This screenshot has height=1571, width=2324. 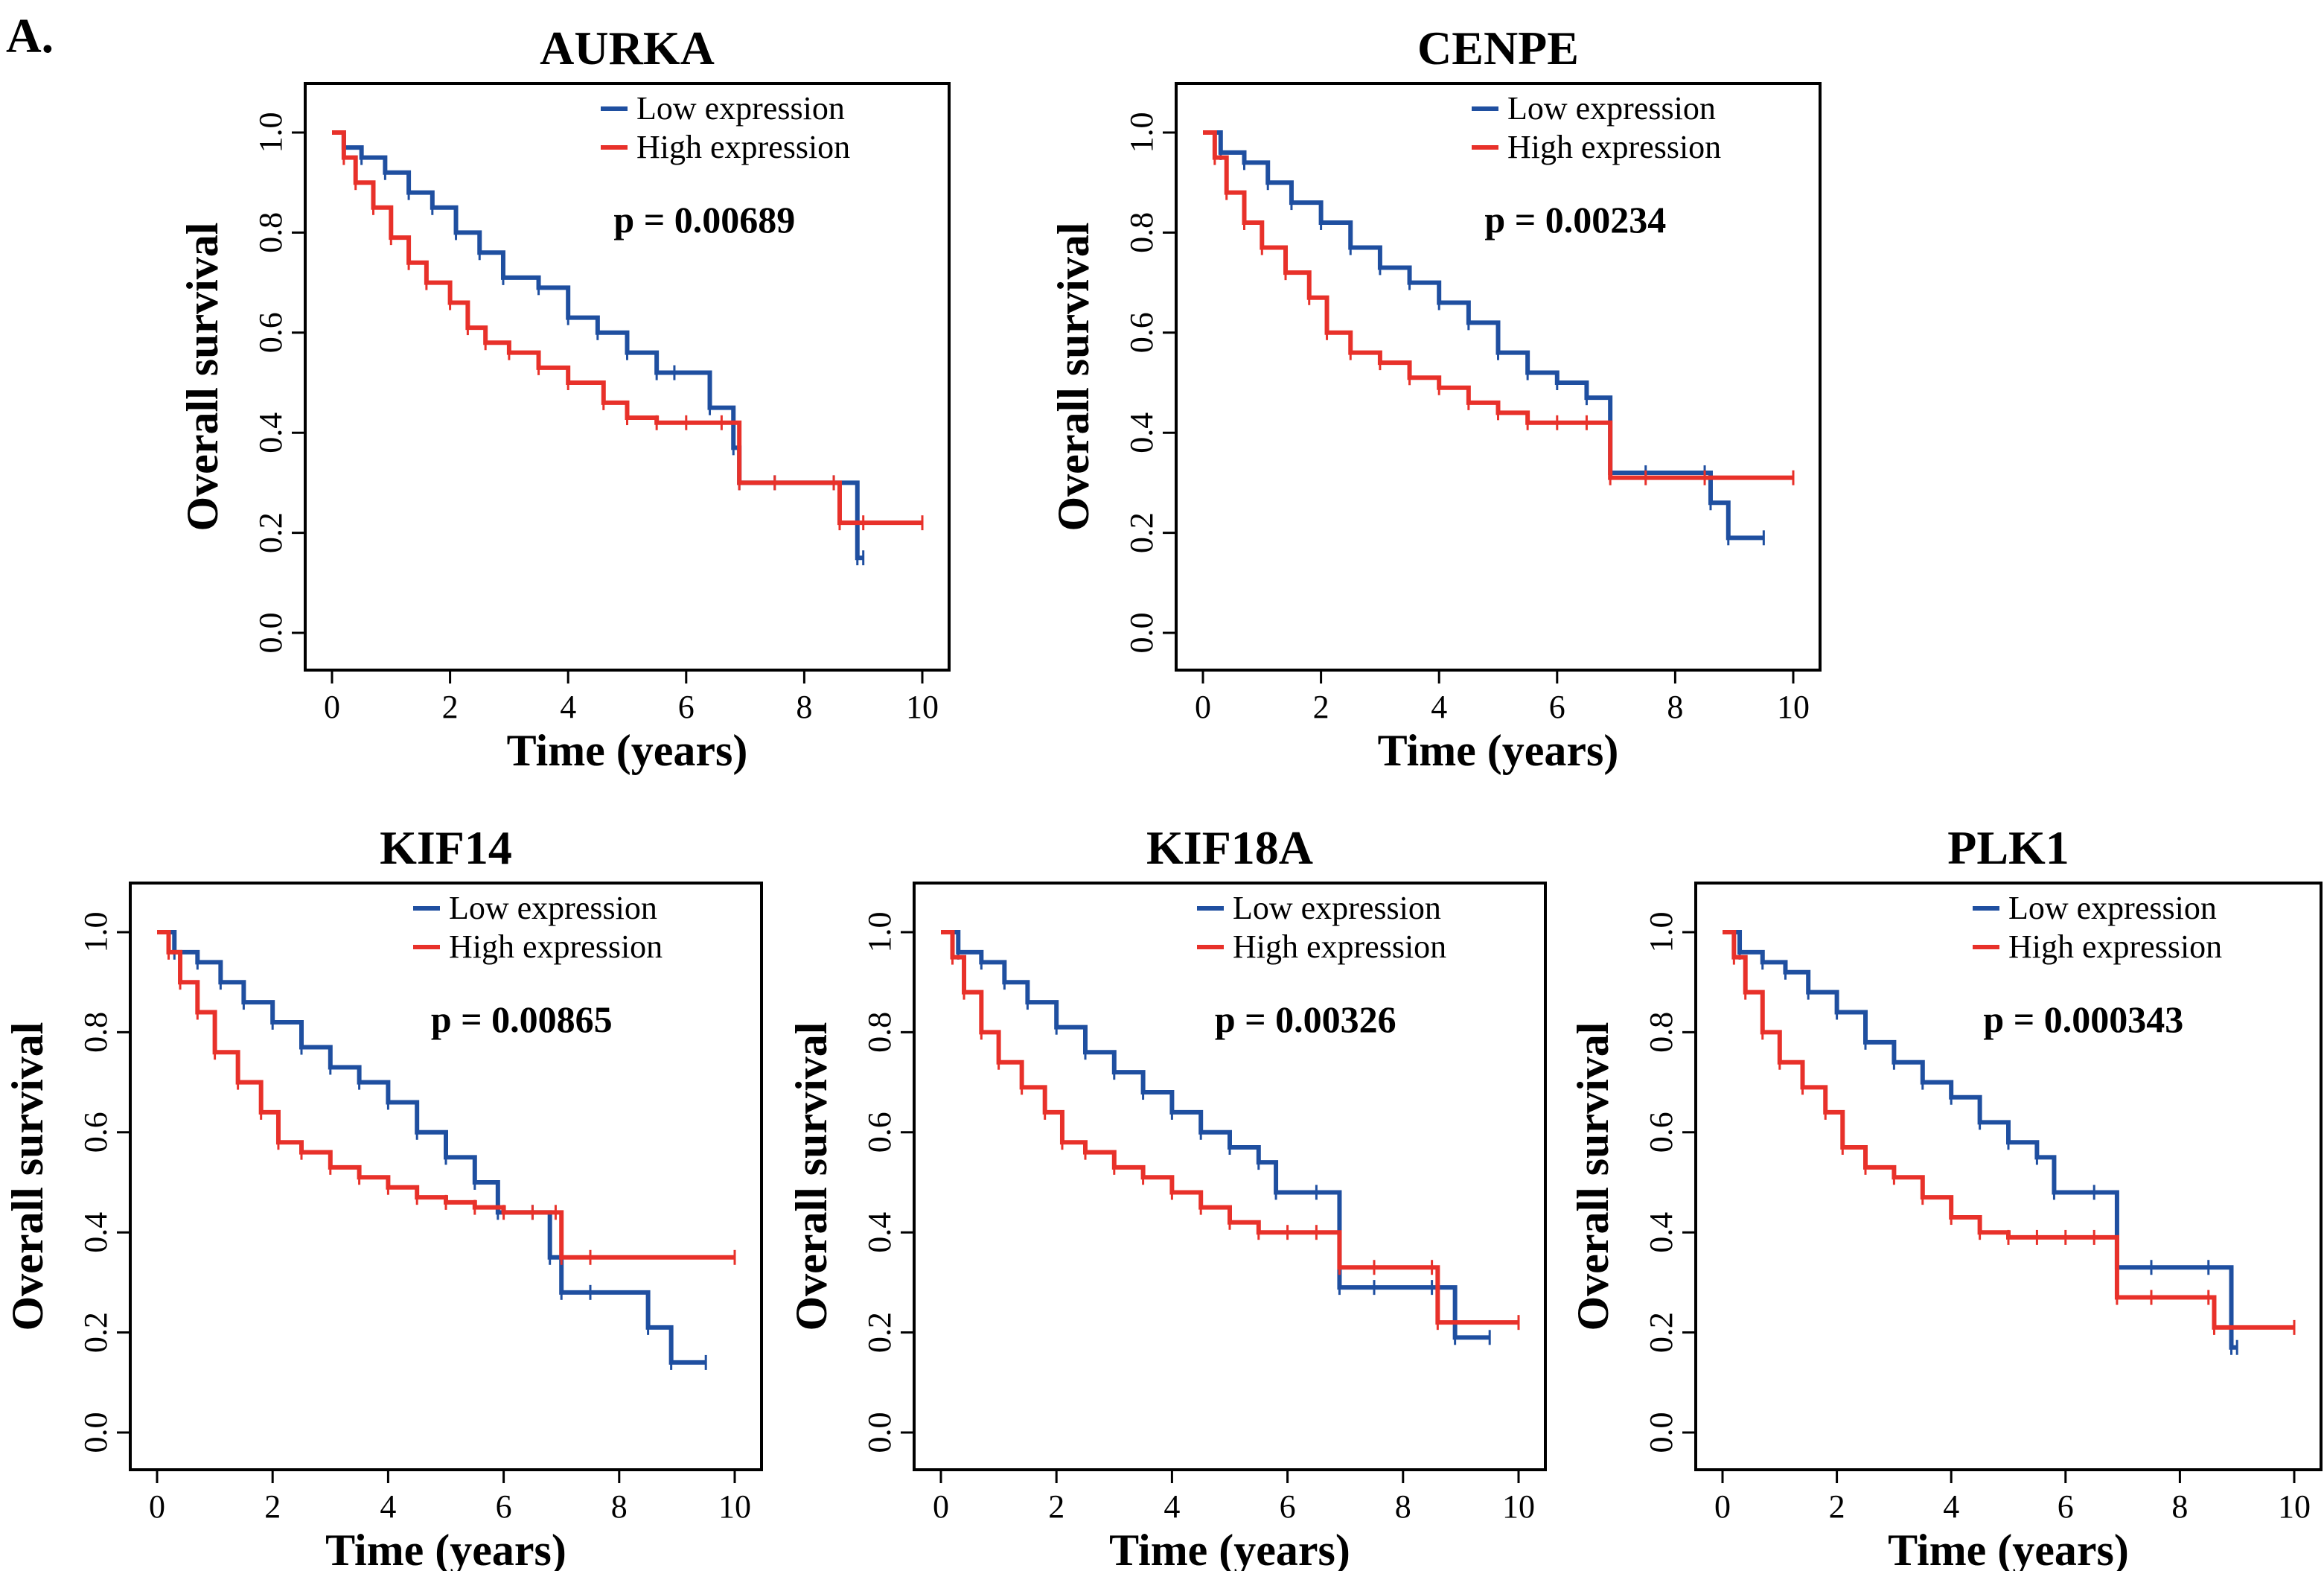 I want to click on panel-label: A., so click(x=30, y=36).